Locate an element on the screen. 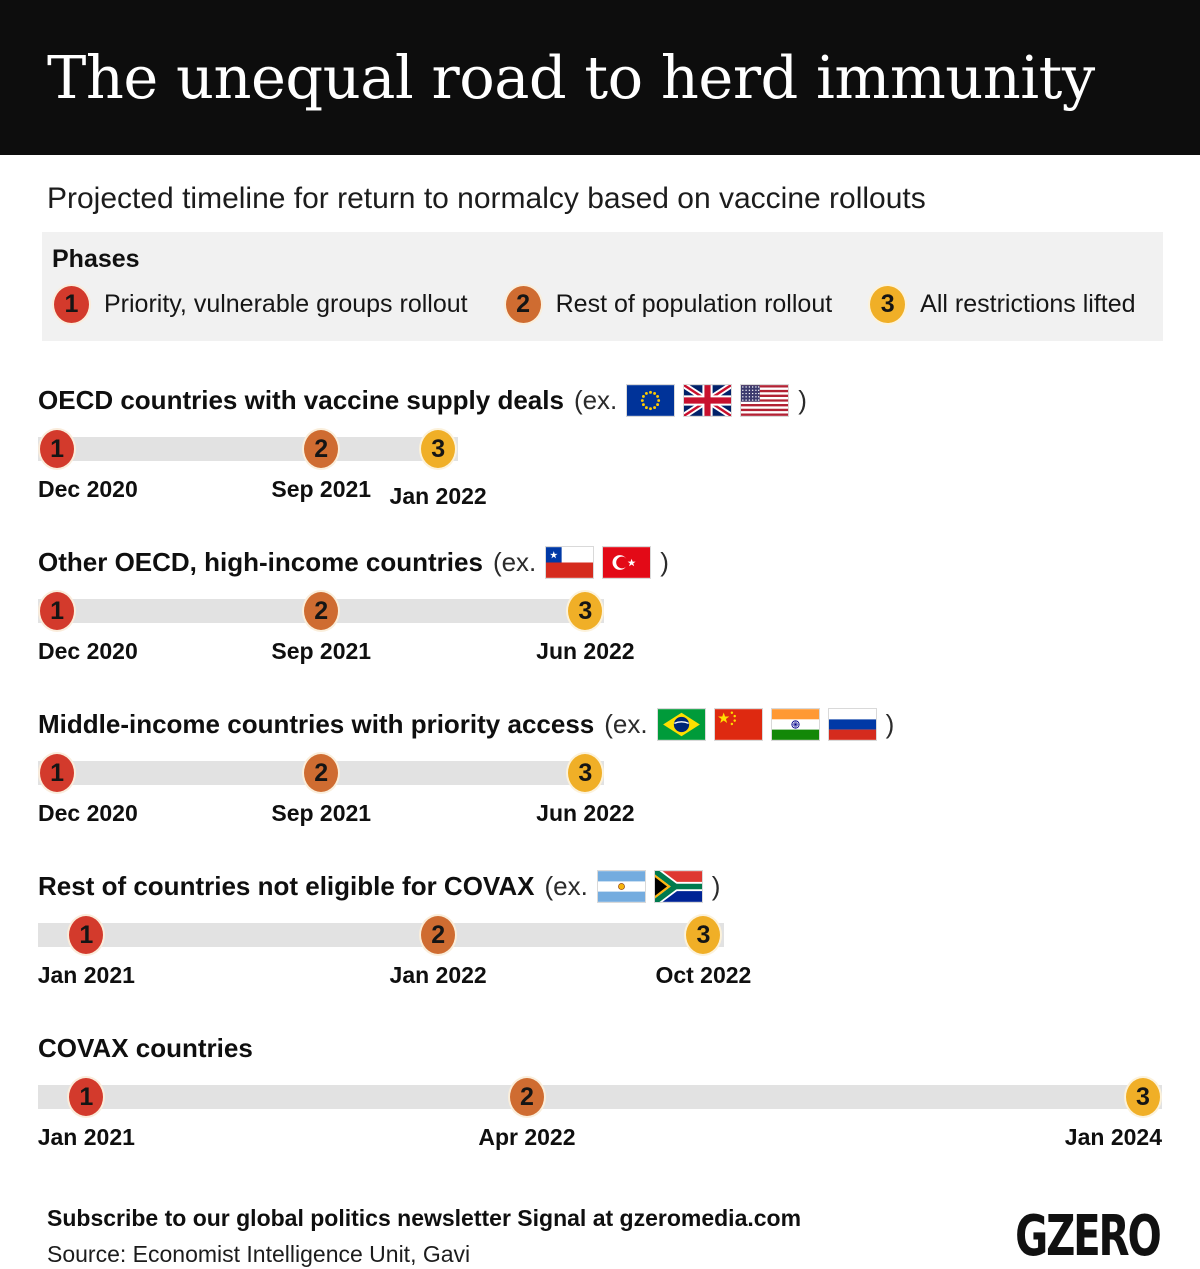 This screenshot has height=1269, width=1200. flag-brazil-icon is located at coordinates (681, 724).